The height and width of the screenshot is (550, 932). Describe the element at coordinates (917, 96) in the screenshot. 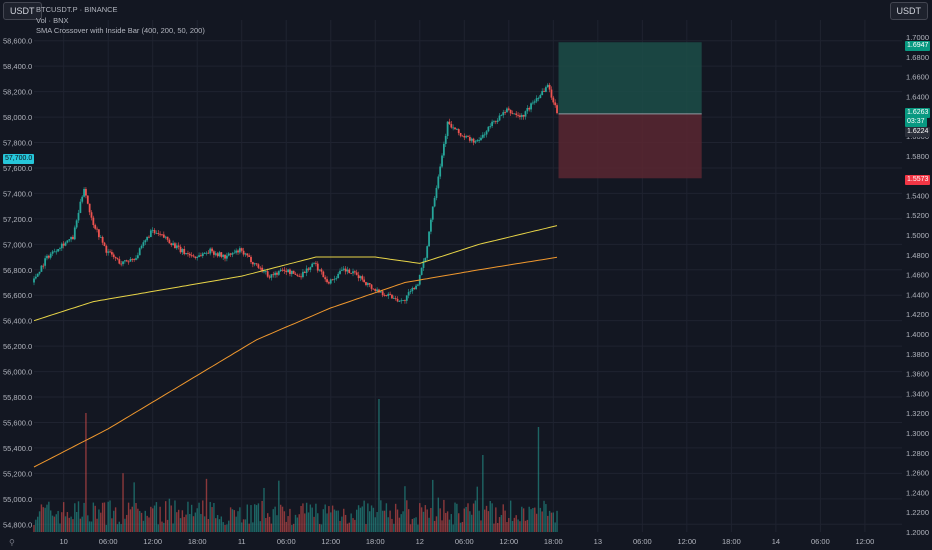

I see `right-axis-tick-label: 1.6400` at that location.